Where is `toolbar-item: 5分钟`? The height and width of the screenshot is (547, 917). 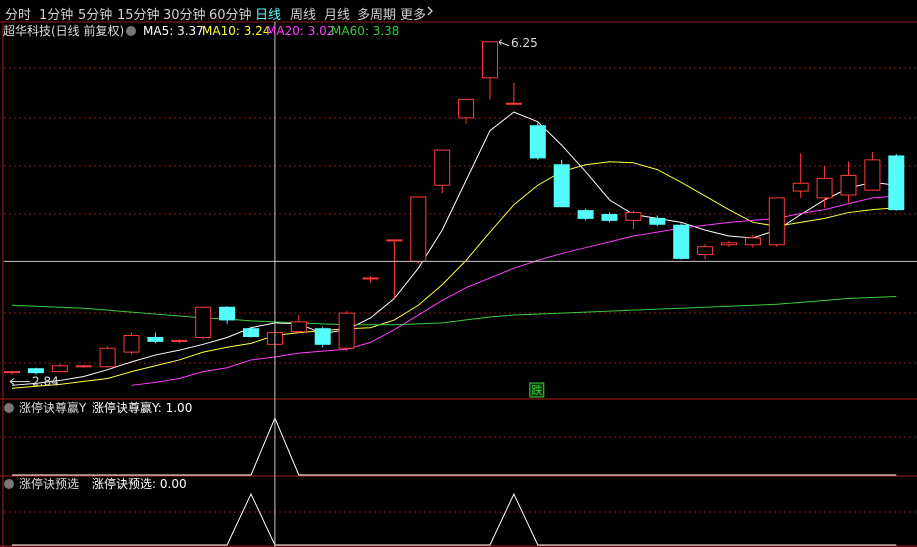
toolbar-item: 5分钟 is located at coordinates (95, 15).